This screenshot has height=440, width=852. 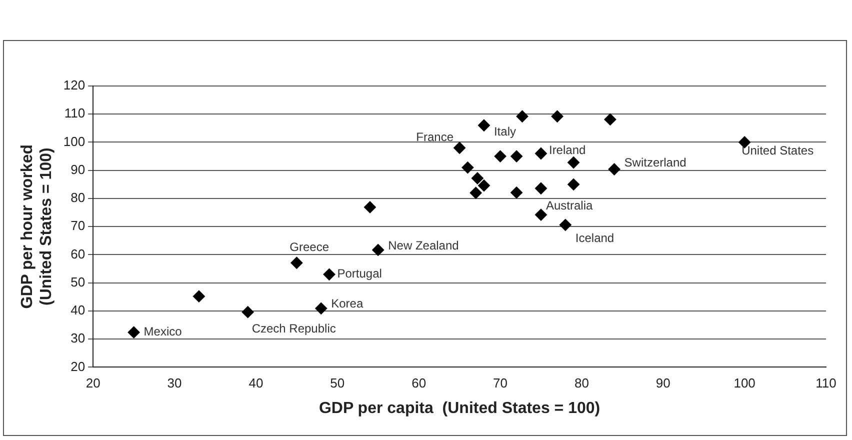 I want to click on annotation: Australia, so click(x=569, y=205).